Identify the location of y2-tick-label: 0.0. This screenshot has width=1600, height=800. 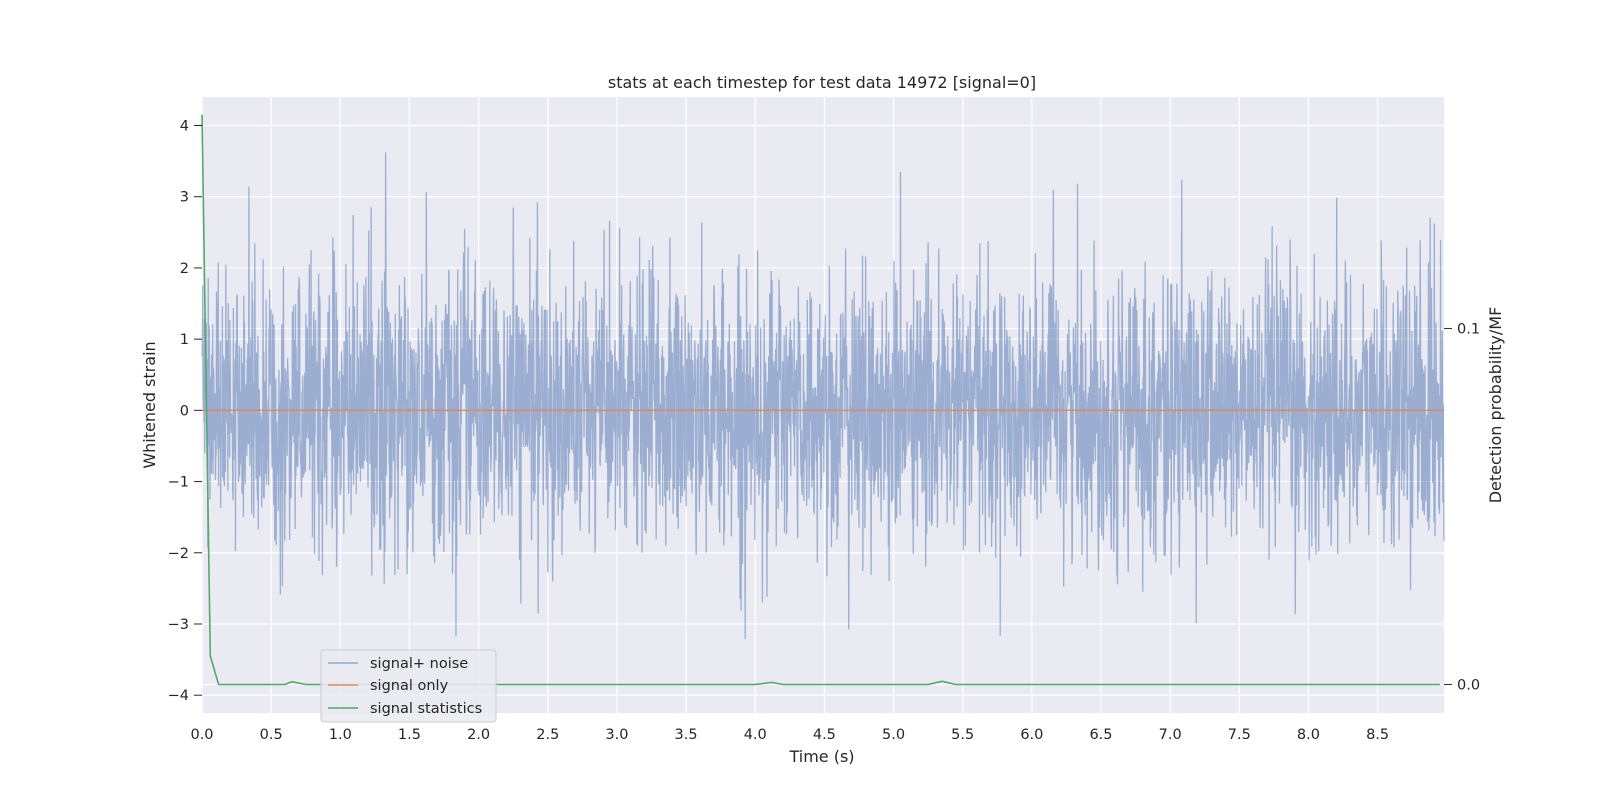
(1468, 686).